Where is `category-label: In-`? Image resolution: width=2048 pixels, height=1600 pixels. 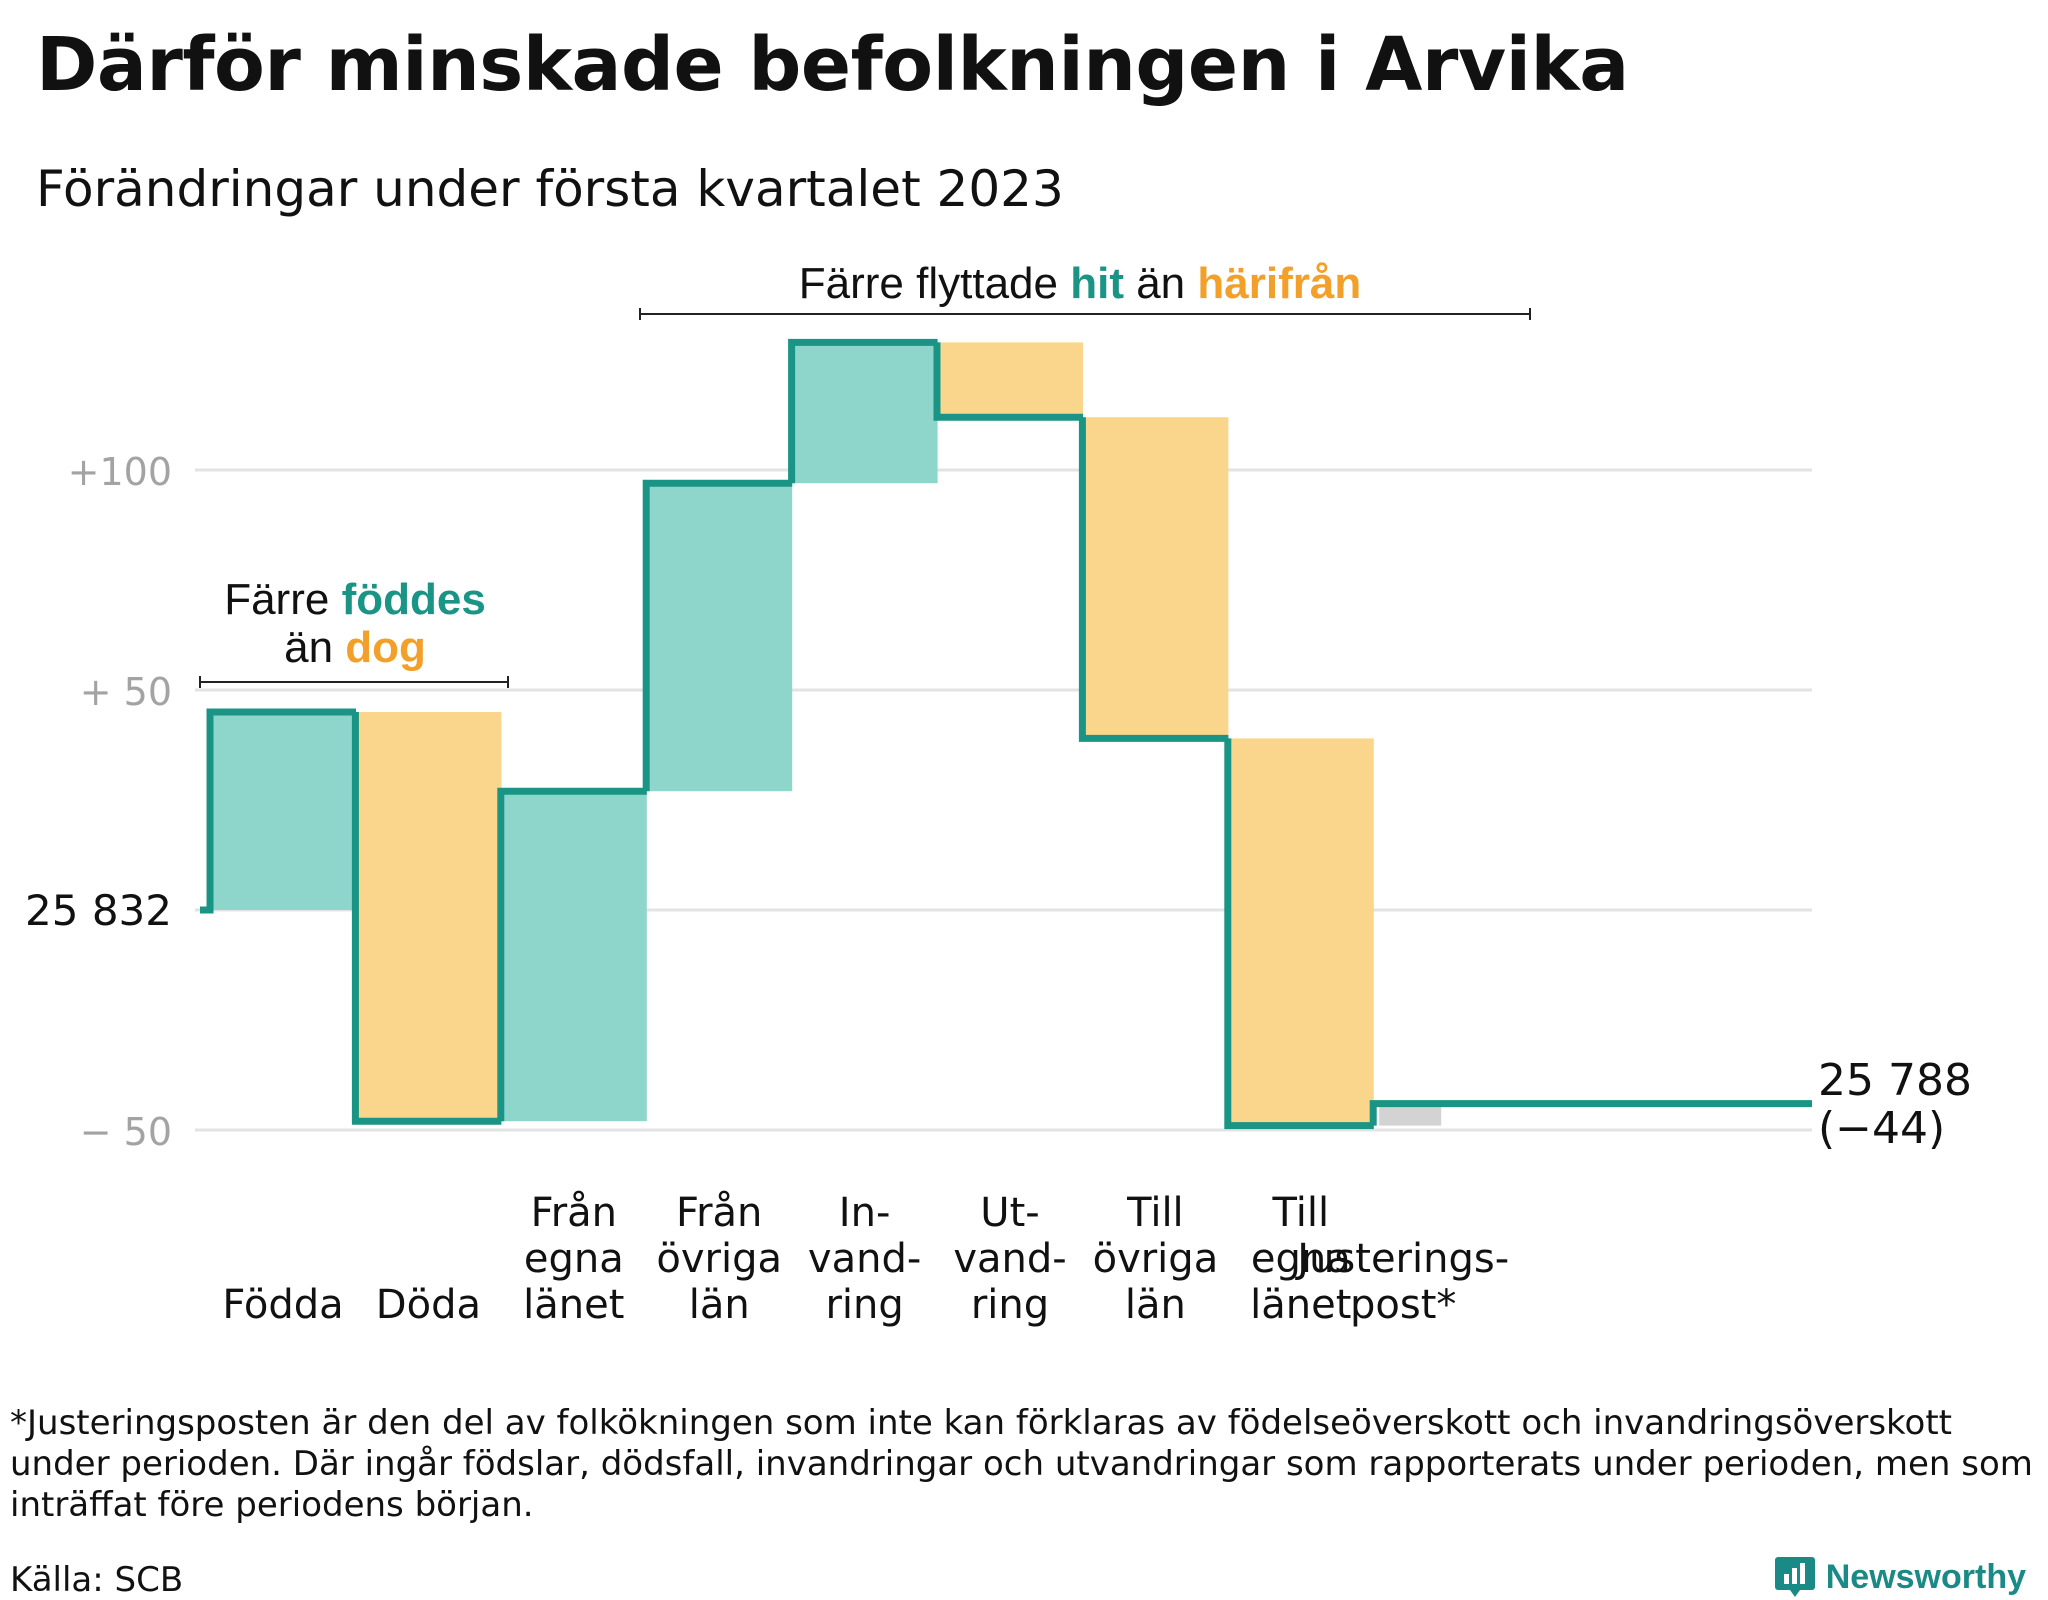 category-label: In- is located at coordinates (865, 1213).